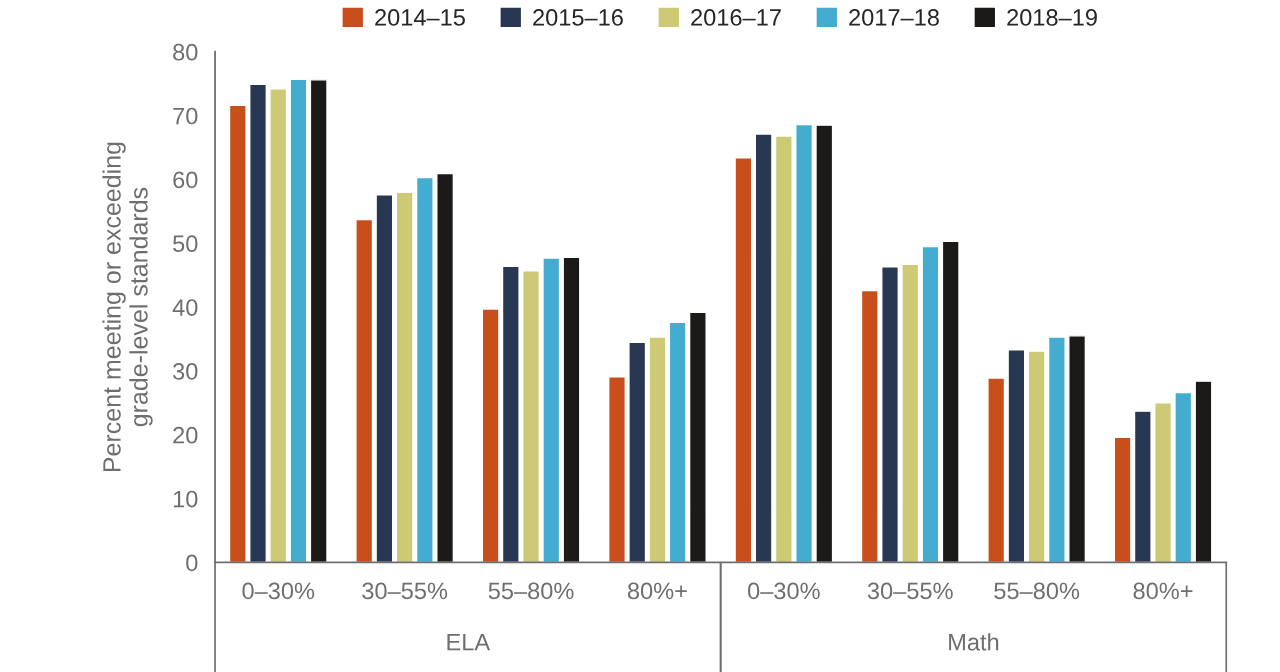  What do you see at coordinates (185, 307) in the screenshot?
I see `y-tick-label: 40` at bounding box center [185, 307].